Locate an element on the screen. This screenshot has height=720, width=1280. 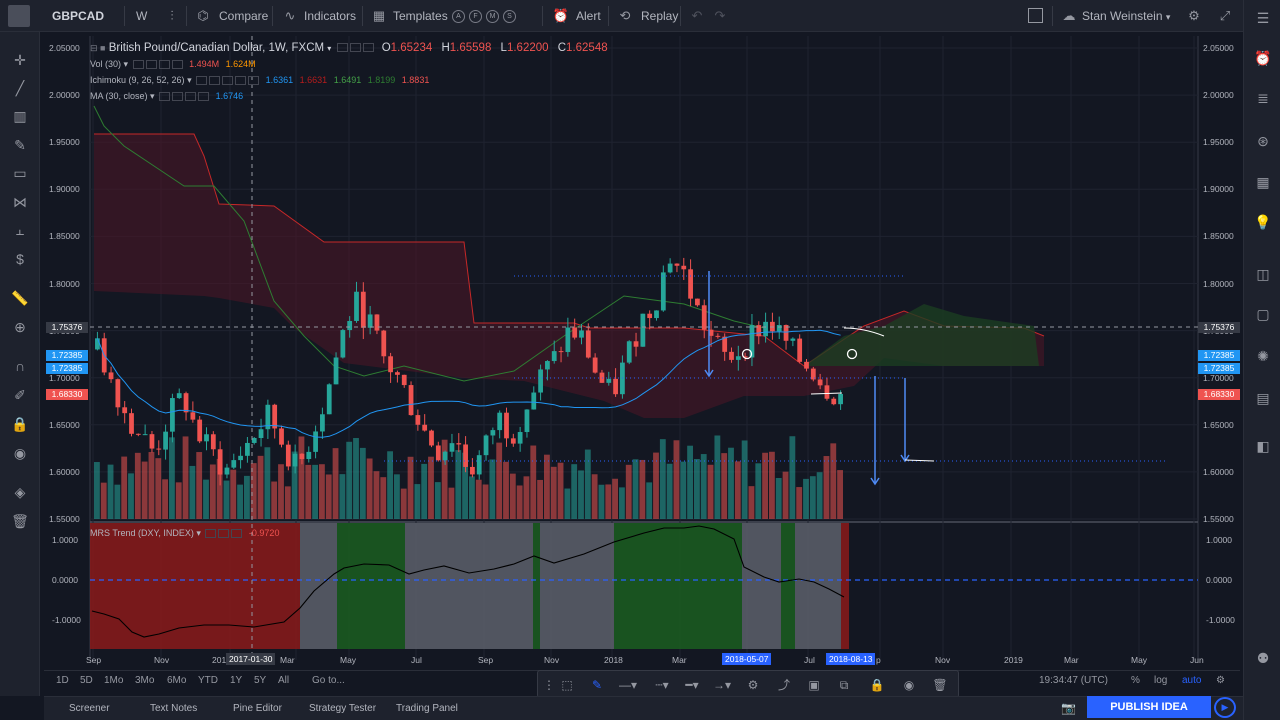
delete-icon: 🗑 is located at coordinates (940, 685).